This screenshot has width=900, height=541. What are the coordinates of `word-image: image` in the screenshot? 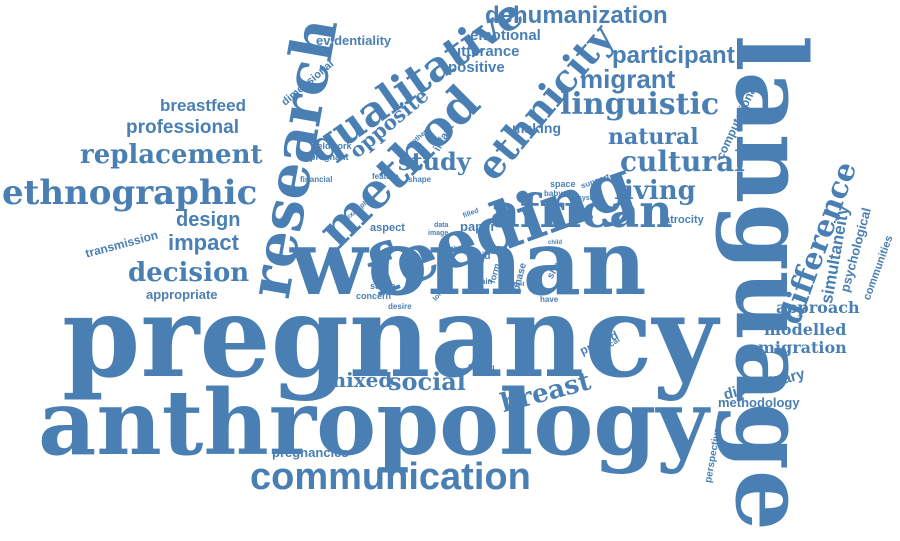 It's located at (438, 233).